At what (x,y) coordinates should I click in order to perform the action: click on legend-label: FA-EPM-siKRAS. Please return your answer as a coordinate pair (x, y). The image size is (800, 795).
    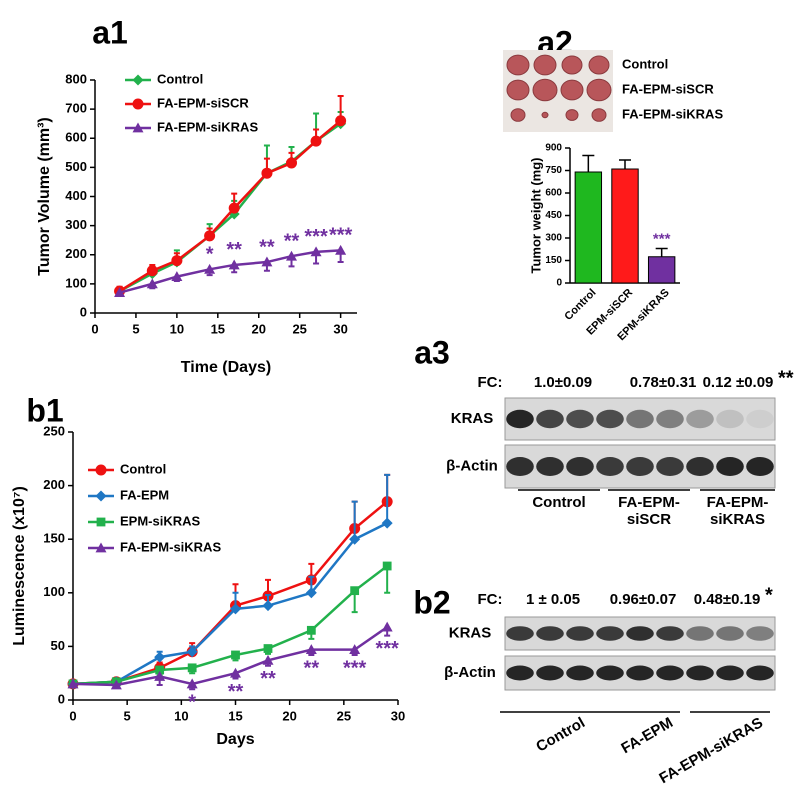
    Looking at the image, I should click on (207, 126).